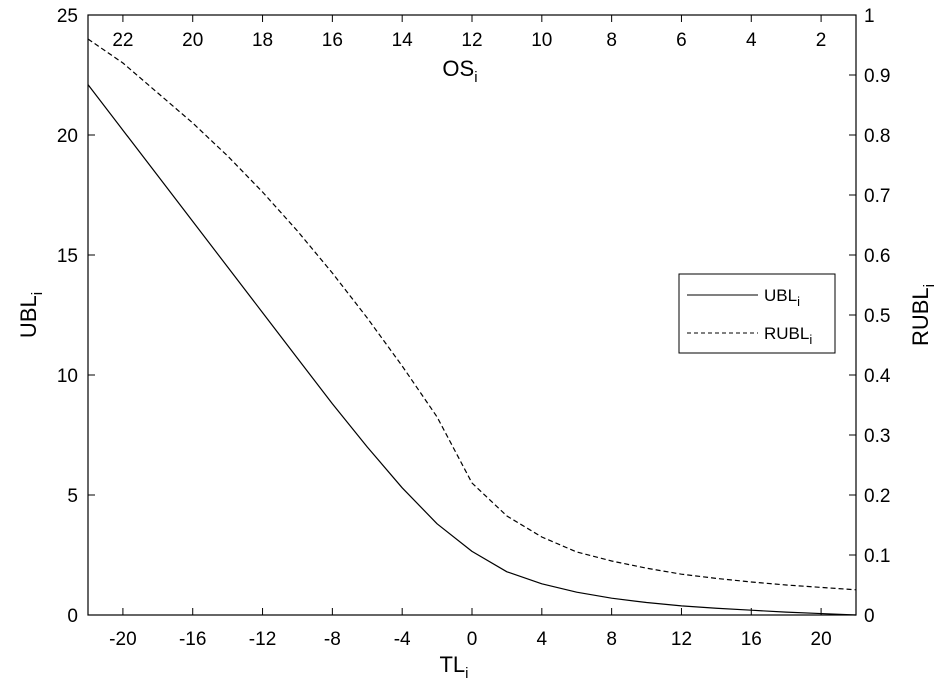 Image resolution: width=938 pixels, height=696 pixels. I want to click on x2-tick-label: 8, so click(611, 40).